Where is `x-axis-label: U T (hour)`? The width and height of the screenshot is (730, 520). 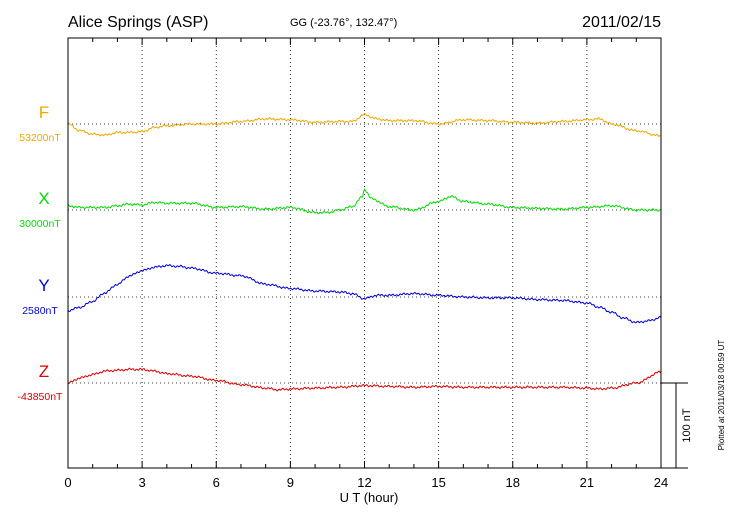
x-axis-label: U T (hour) is located at coordinates (369, 497).